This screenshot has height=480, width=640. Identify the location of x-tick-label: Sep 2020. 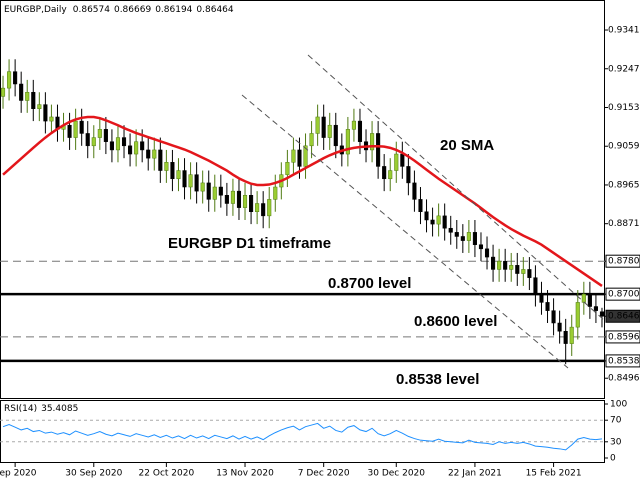
(18, 474).